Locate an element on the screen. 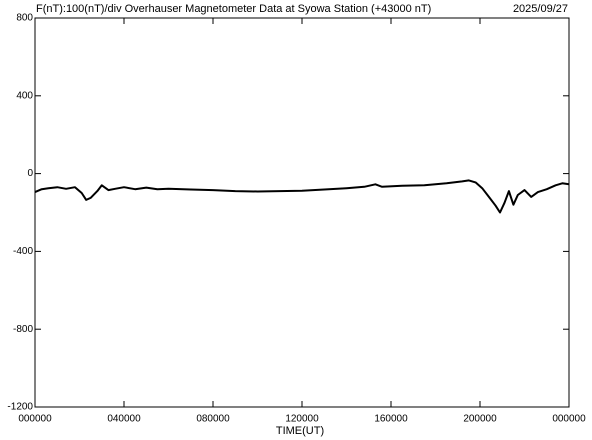  y-tick-label: -1200 is located at coordinates (20, 407).